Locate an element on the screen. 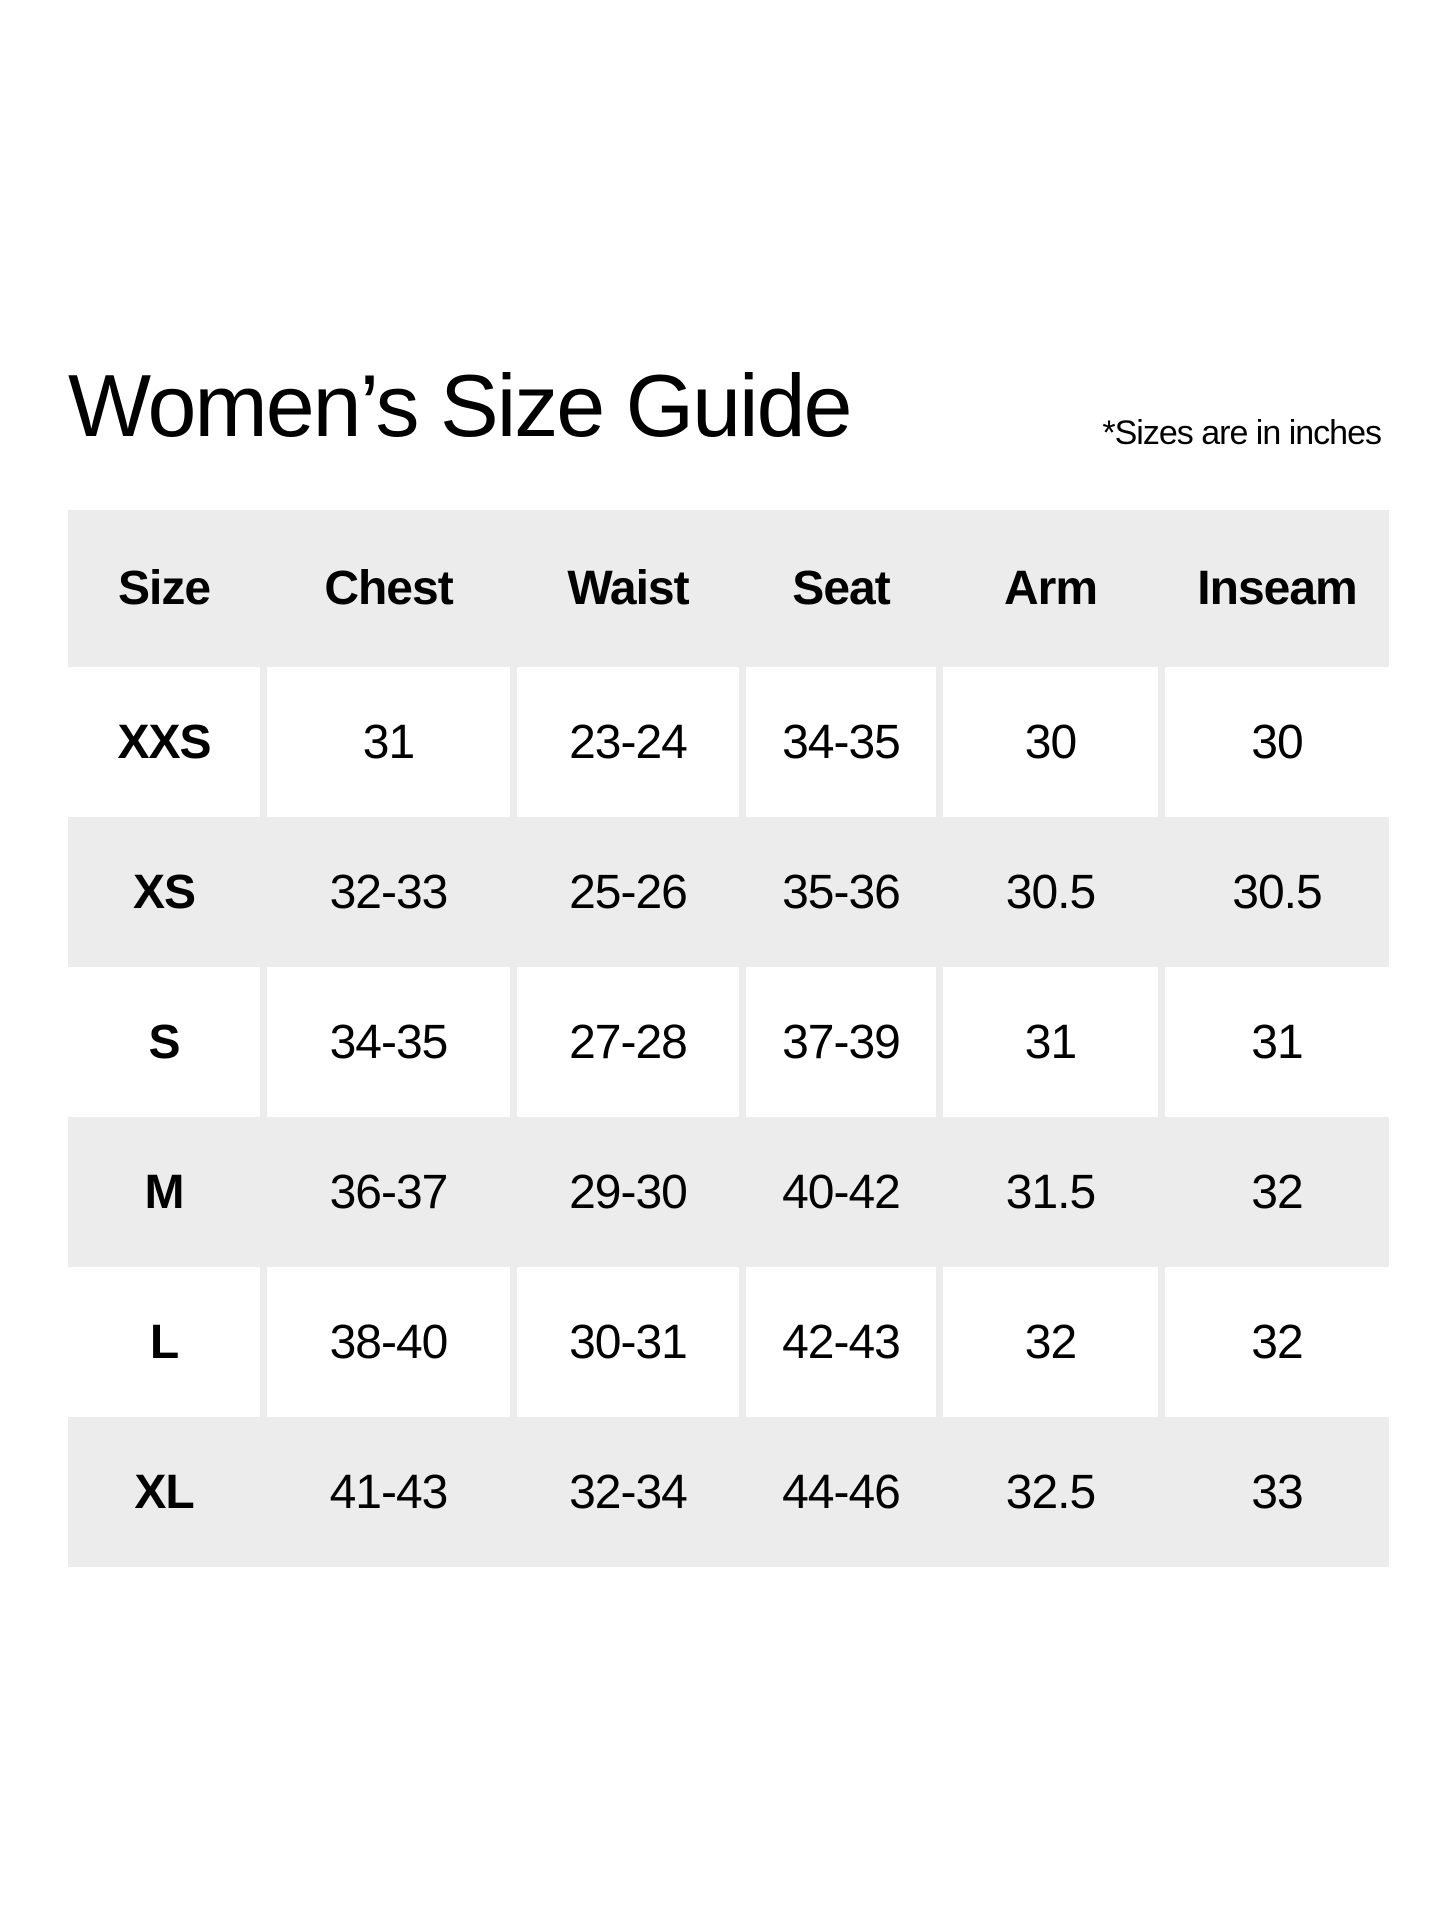 The height and width of the screenshot is (1927, 1445). measurement-cell: 42-43 is located at coordinates (841, 1342).